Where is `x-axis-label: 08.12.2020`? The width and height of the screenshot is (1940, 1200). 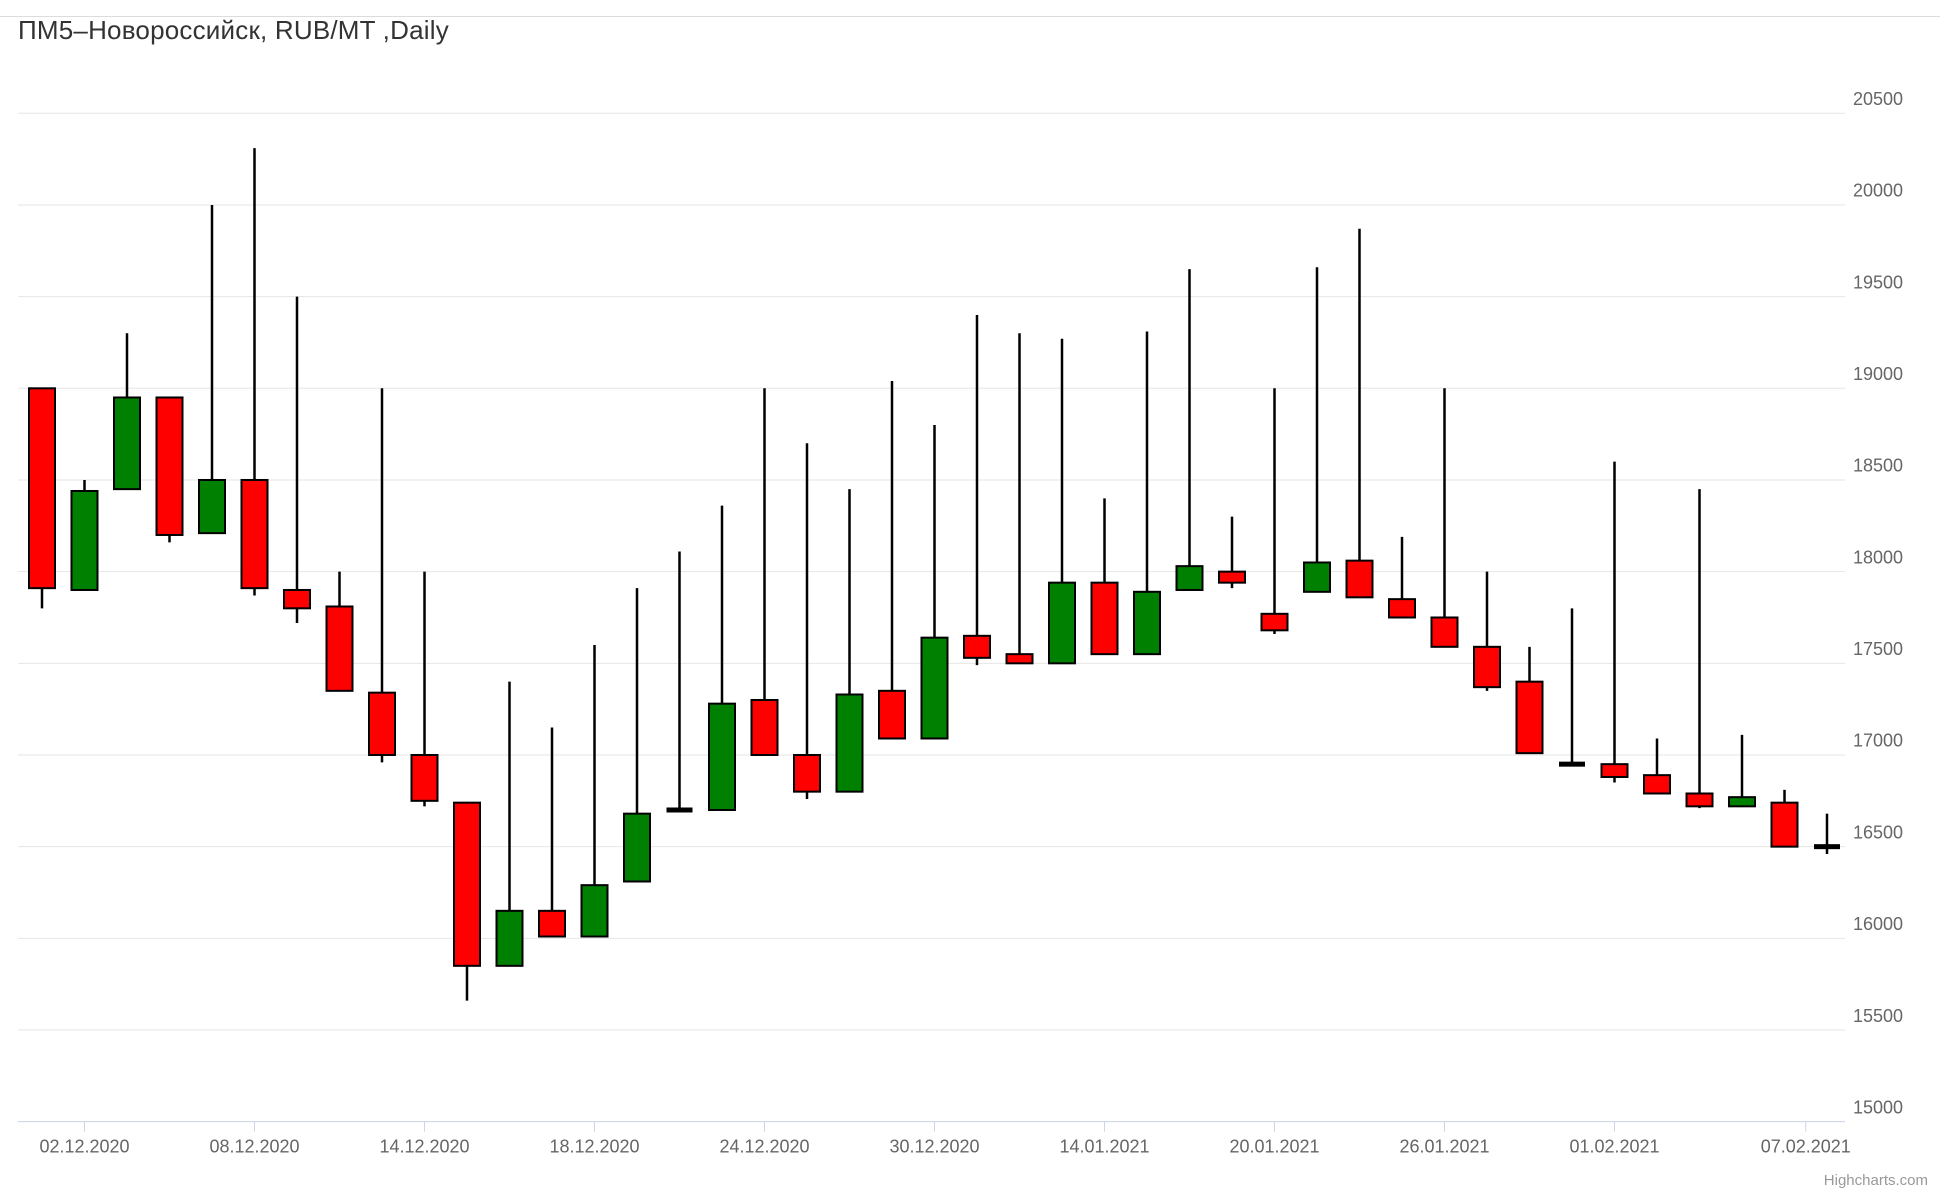
x-axis-label: 08.12.2020 is located at coordinates (254, 1147).